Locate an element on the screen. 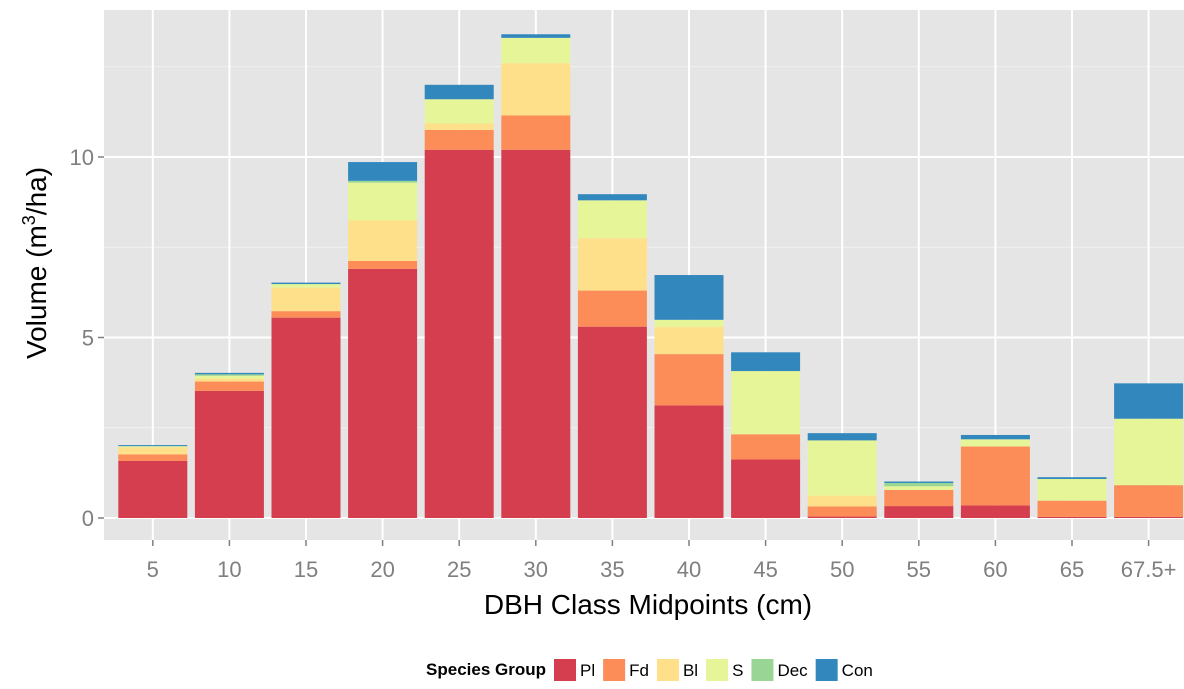 This screenshot has height=689, width=1184. x-tick-label: 30 is located at coordinates (536, 569).